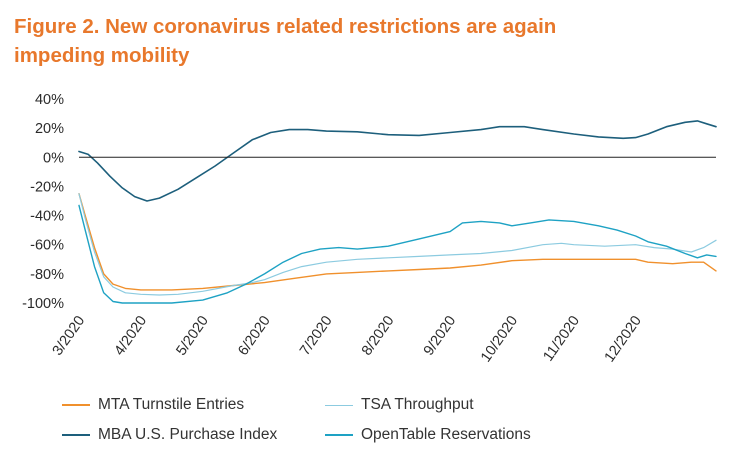 Image resolution: width=733 pixels, height=460 pixels. What do you see at coordinates (47, 246) in the screenshot?
I see `y-tick-label: -60%` at bounding box center [47, 246].